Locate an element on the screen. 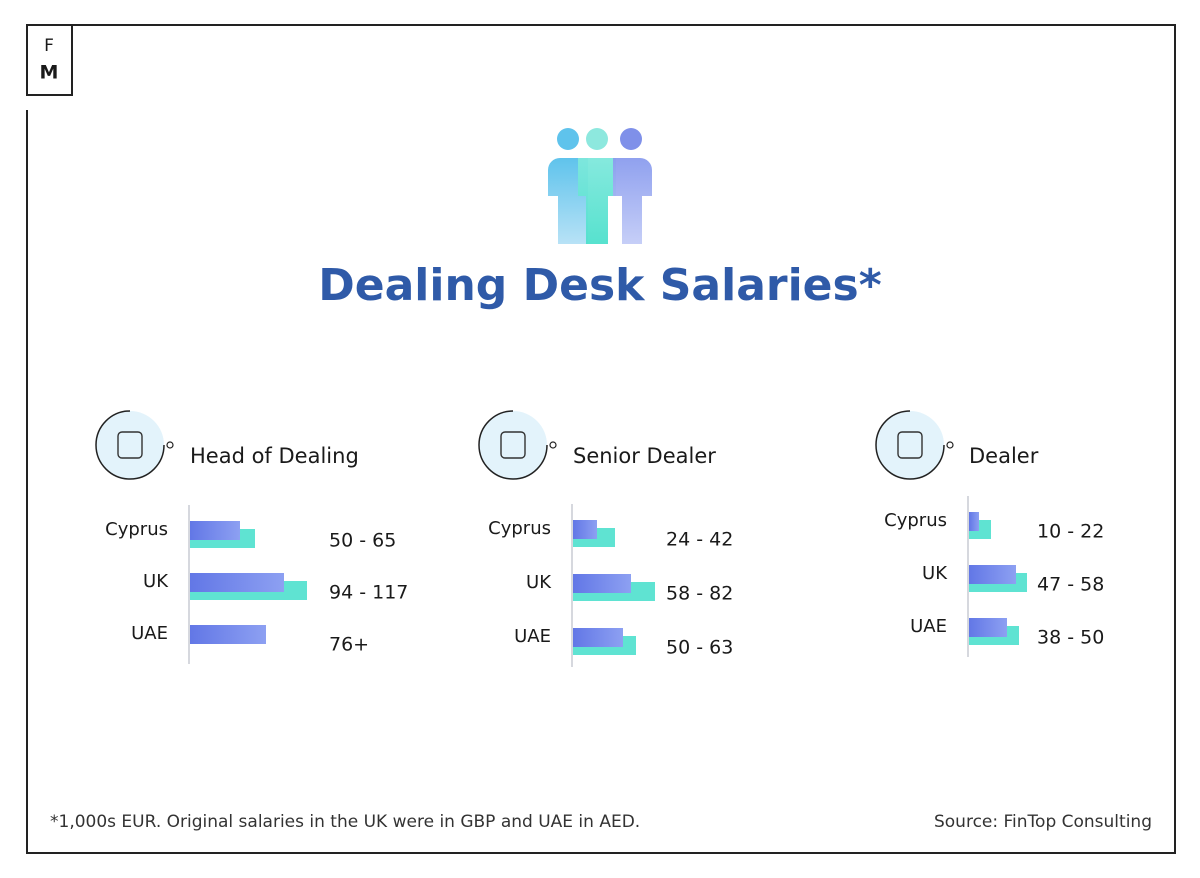  value-label: 24 - 42 is located at coordinates (699, 540).